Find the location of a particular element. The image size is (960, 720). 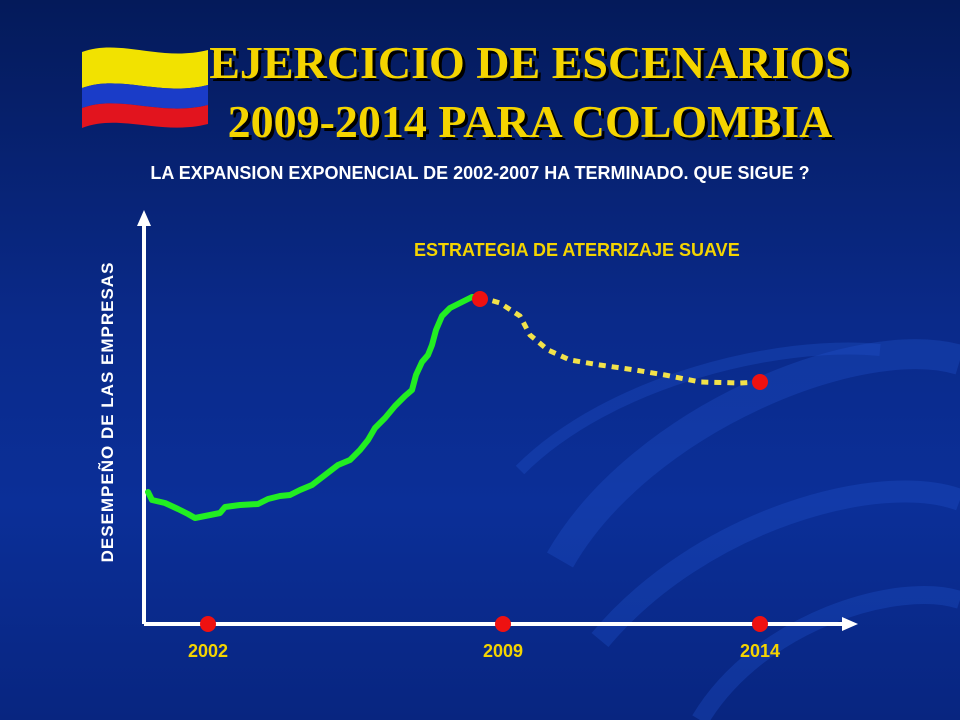

marker-2014-value is located at coordinates (760, 382).